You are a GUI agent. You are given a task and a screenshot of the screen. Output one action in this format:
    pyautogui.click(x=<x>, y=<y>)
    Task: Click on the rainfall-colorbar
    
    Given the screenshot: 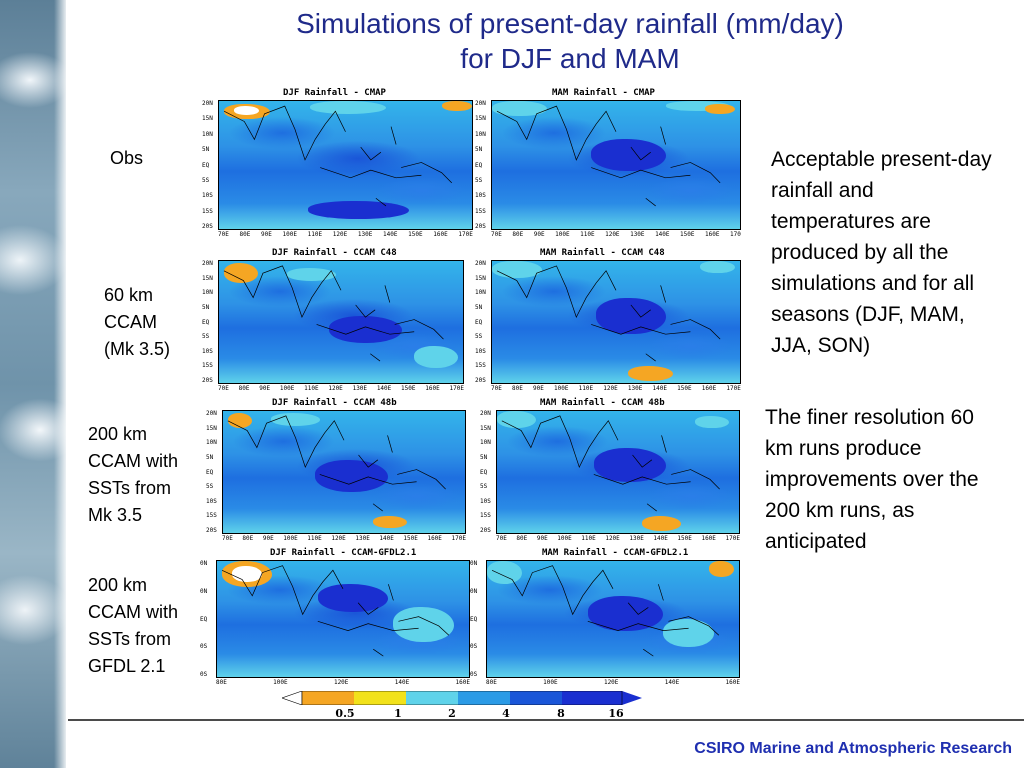 What is the action you would take?
    pyautogui.click(x=462, y=698)
    